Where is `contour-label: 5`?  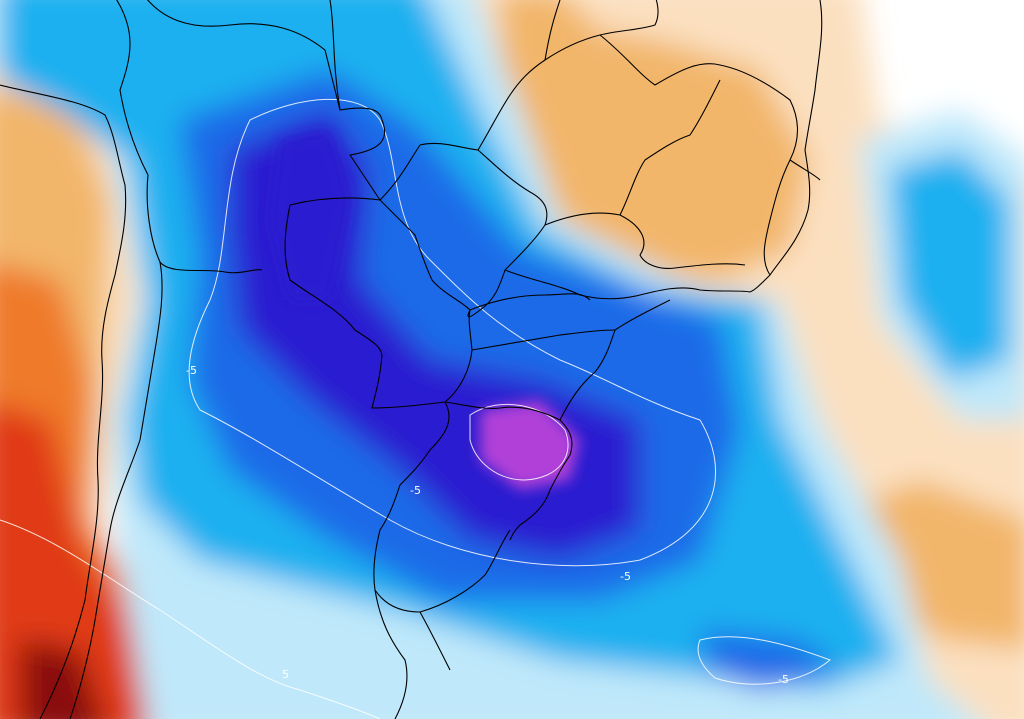
contour-label: 5 is located at coordinates (285, 674).